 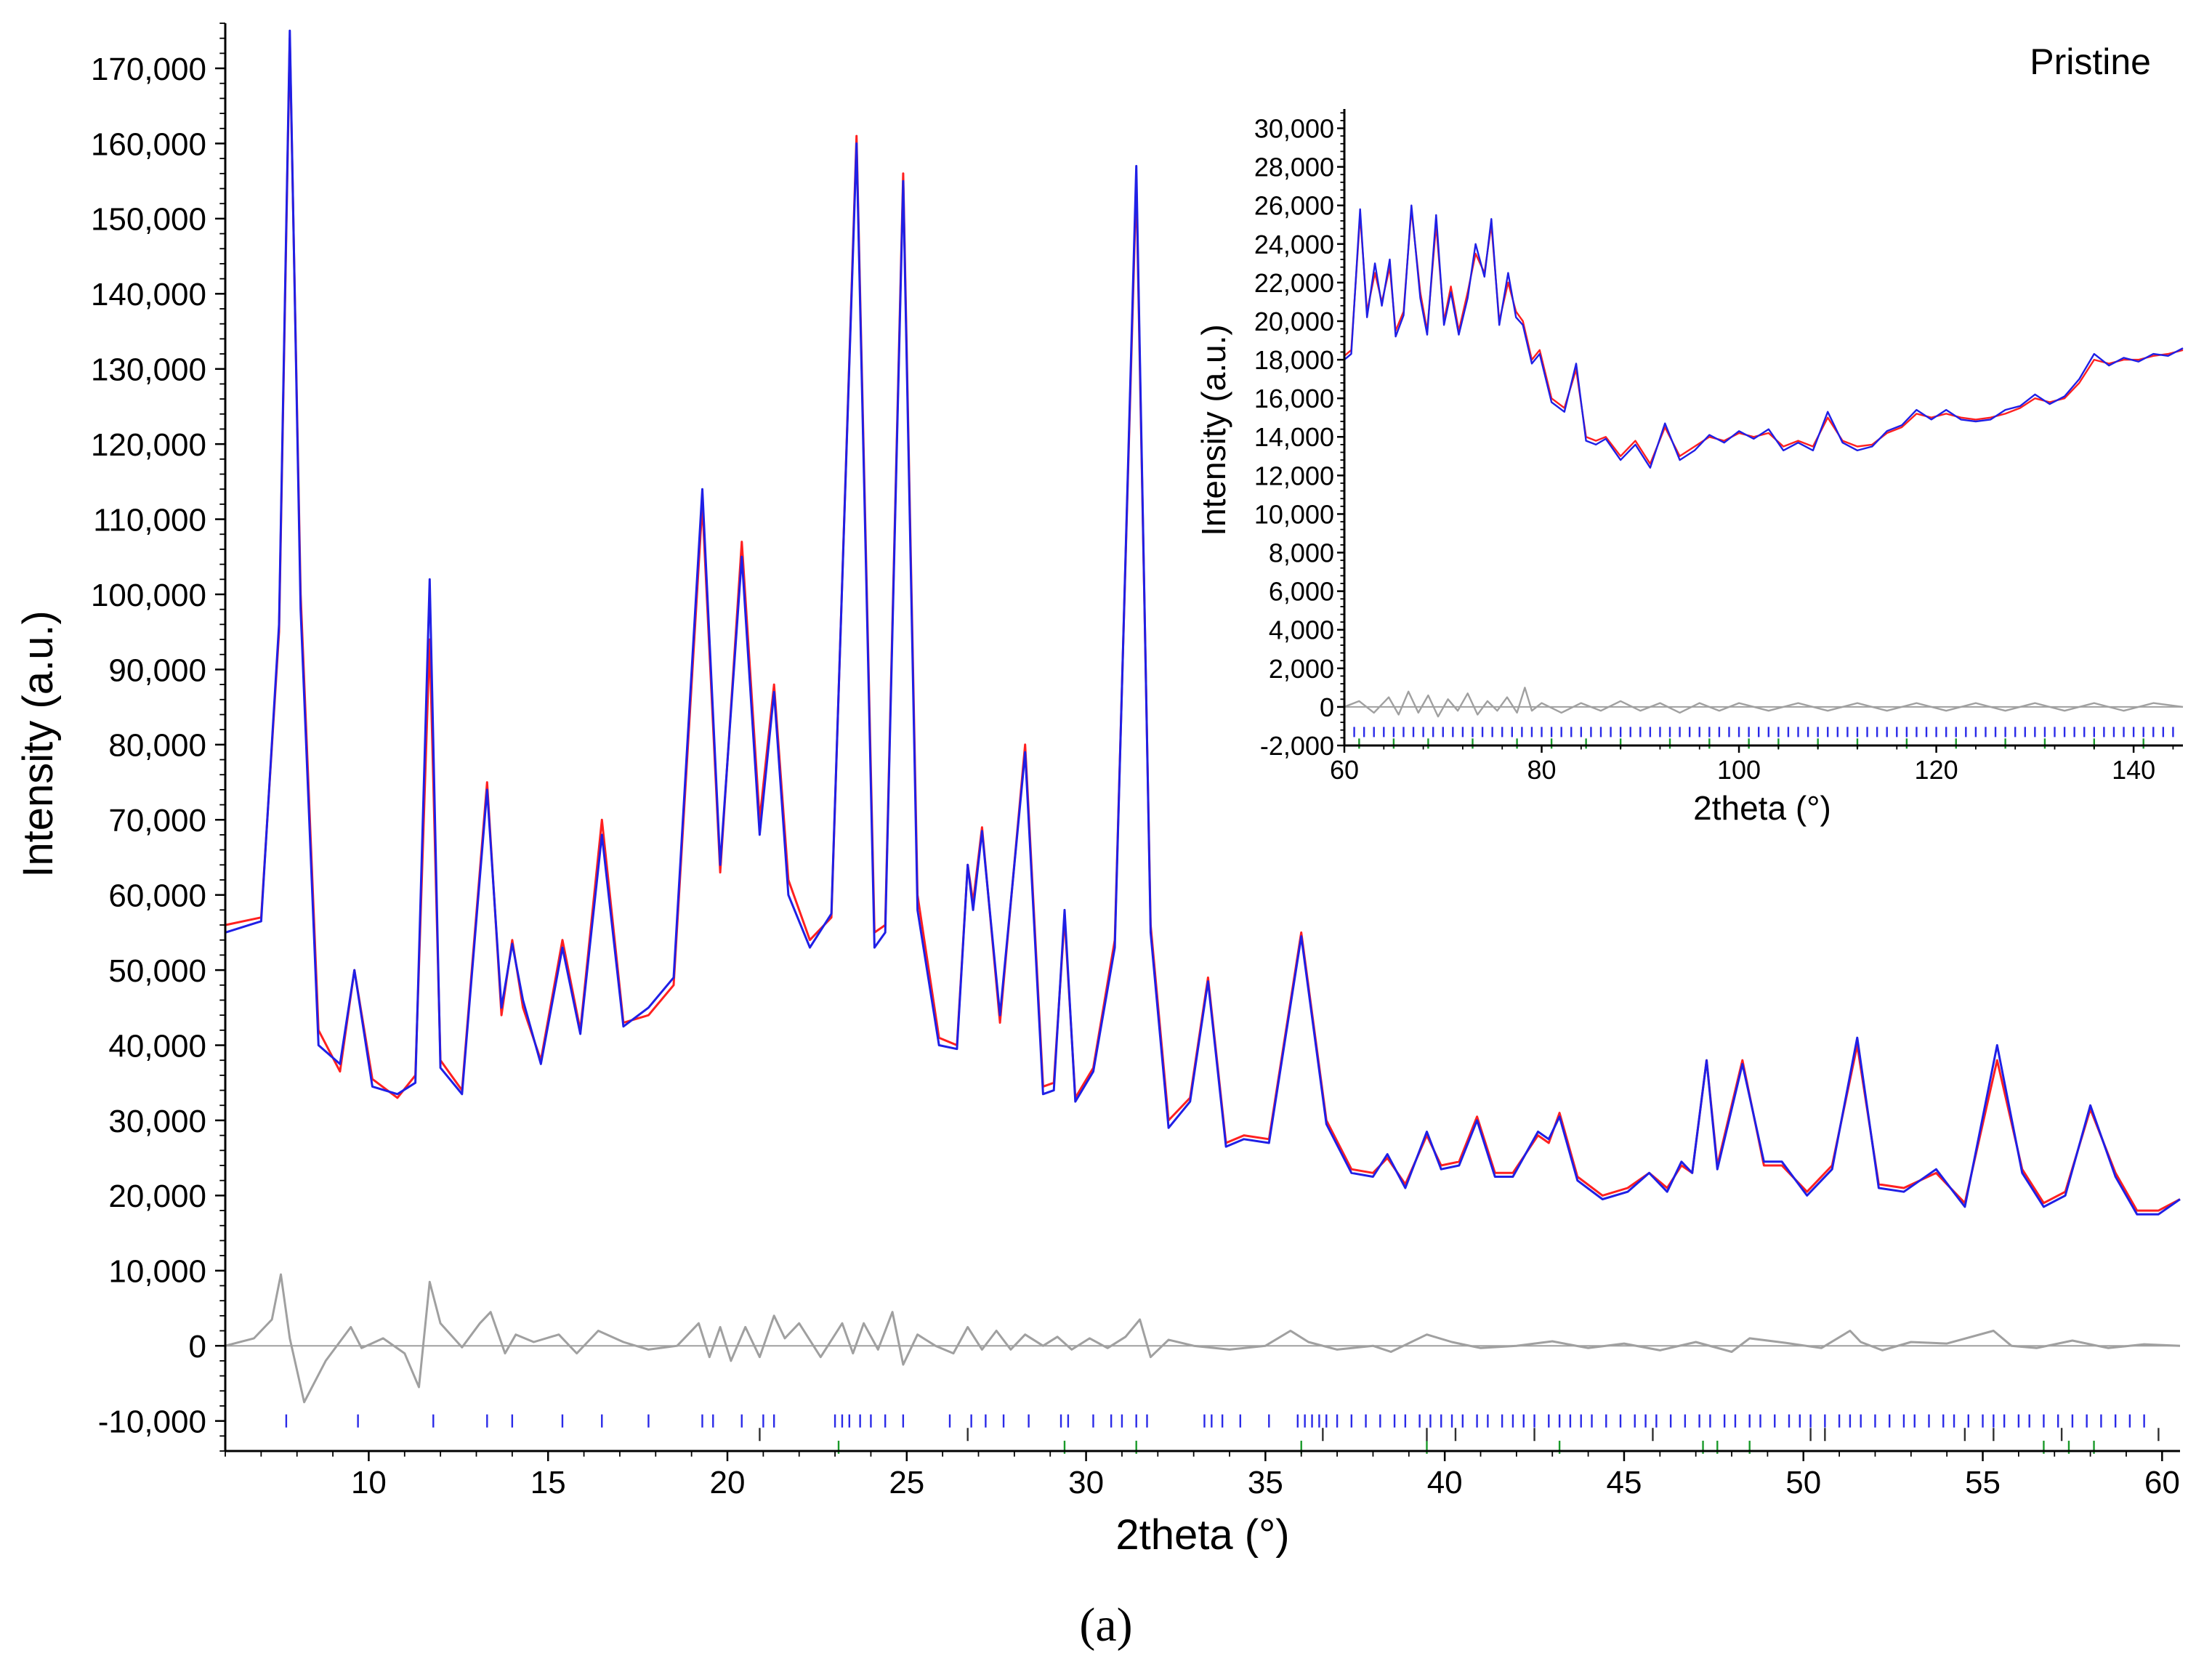 What do you see at coordinates (148, 294) in the screenshot?
I see `main-y-tick-label: 140,000` at bounding box center [148, 294].